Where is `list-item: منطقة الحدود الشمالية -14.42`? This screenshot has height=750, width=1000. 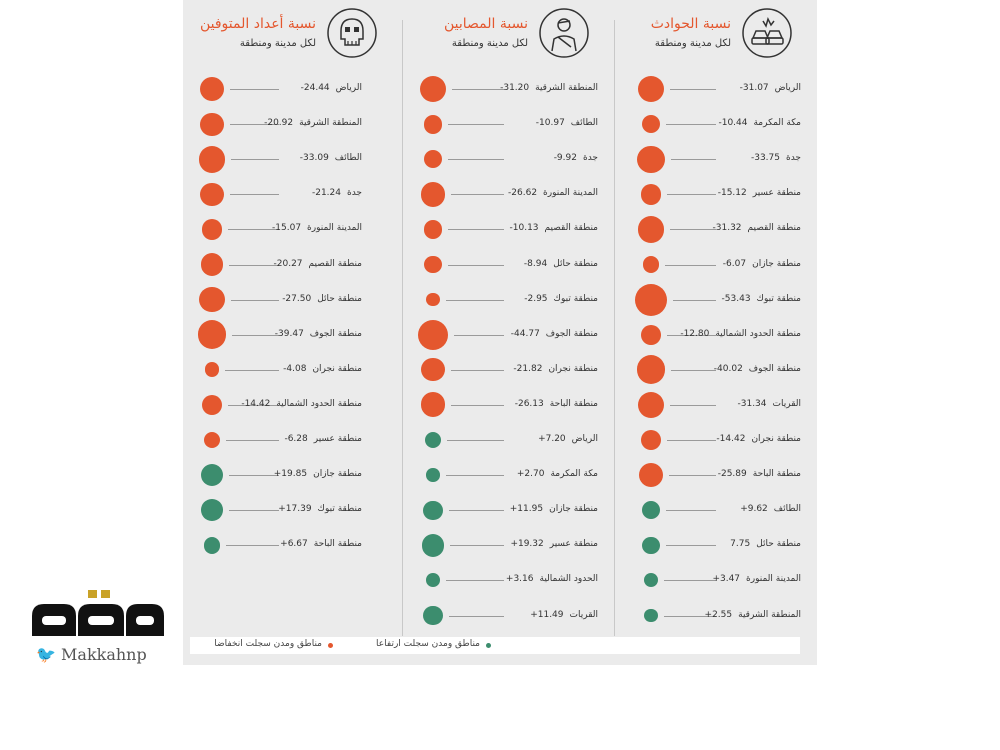 list-item: منطقة الحدود الشمالية -14.42 is located at coordinates (292, 405).